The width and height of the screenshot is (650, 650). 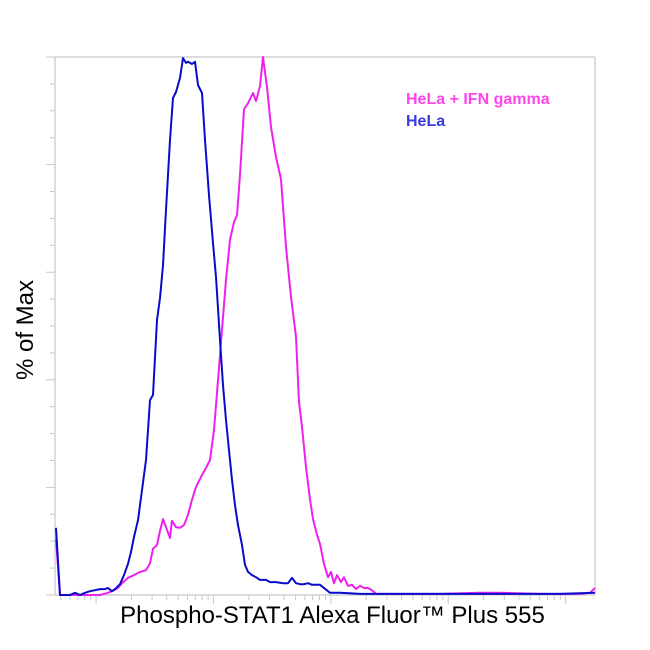 What do you see at coordinates (426, 121) in the screenshot?
I see `legend-item-hela: HeLa` at bounding box center [426, 121].